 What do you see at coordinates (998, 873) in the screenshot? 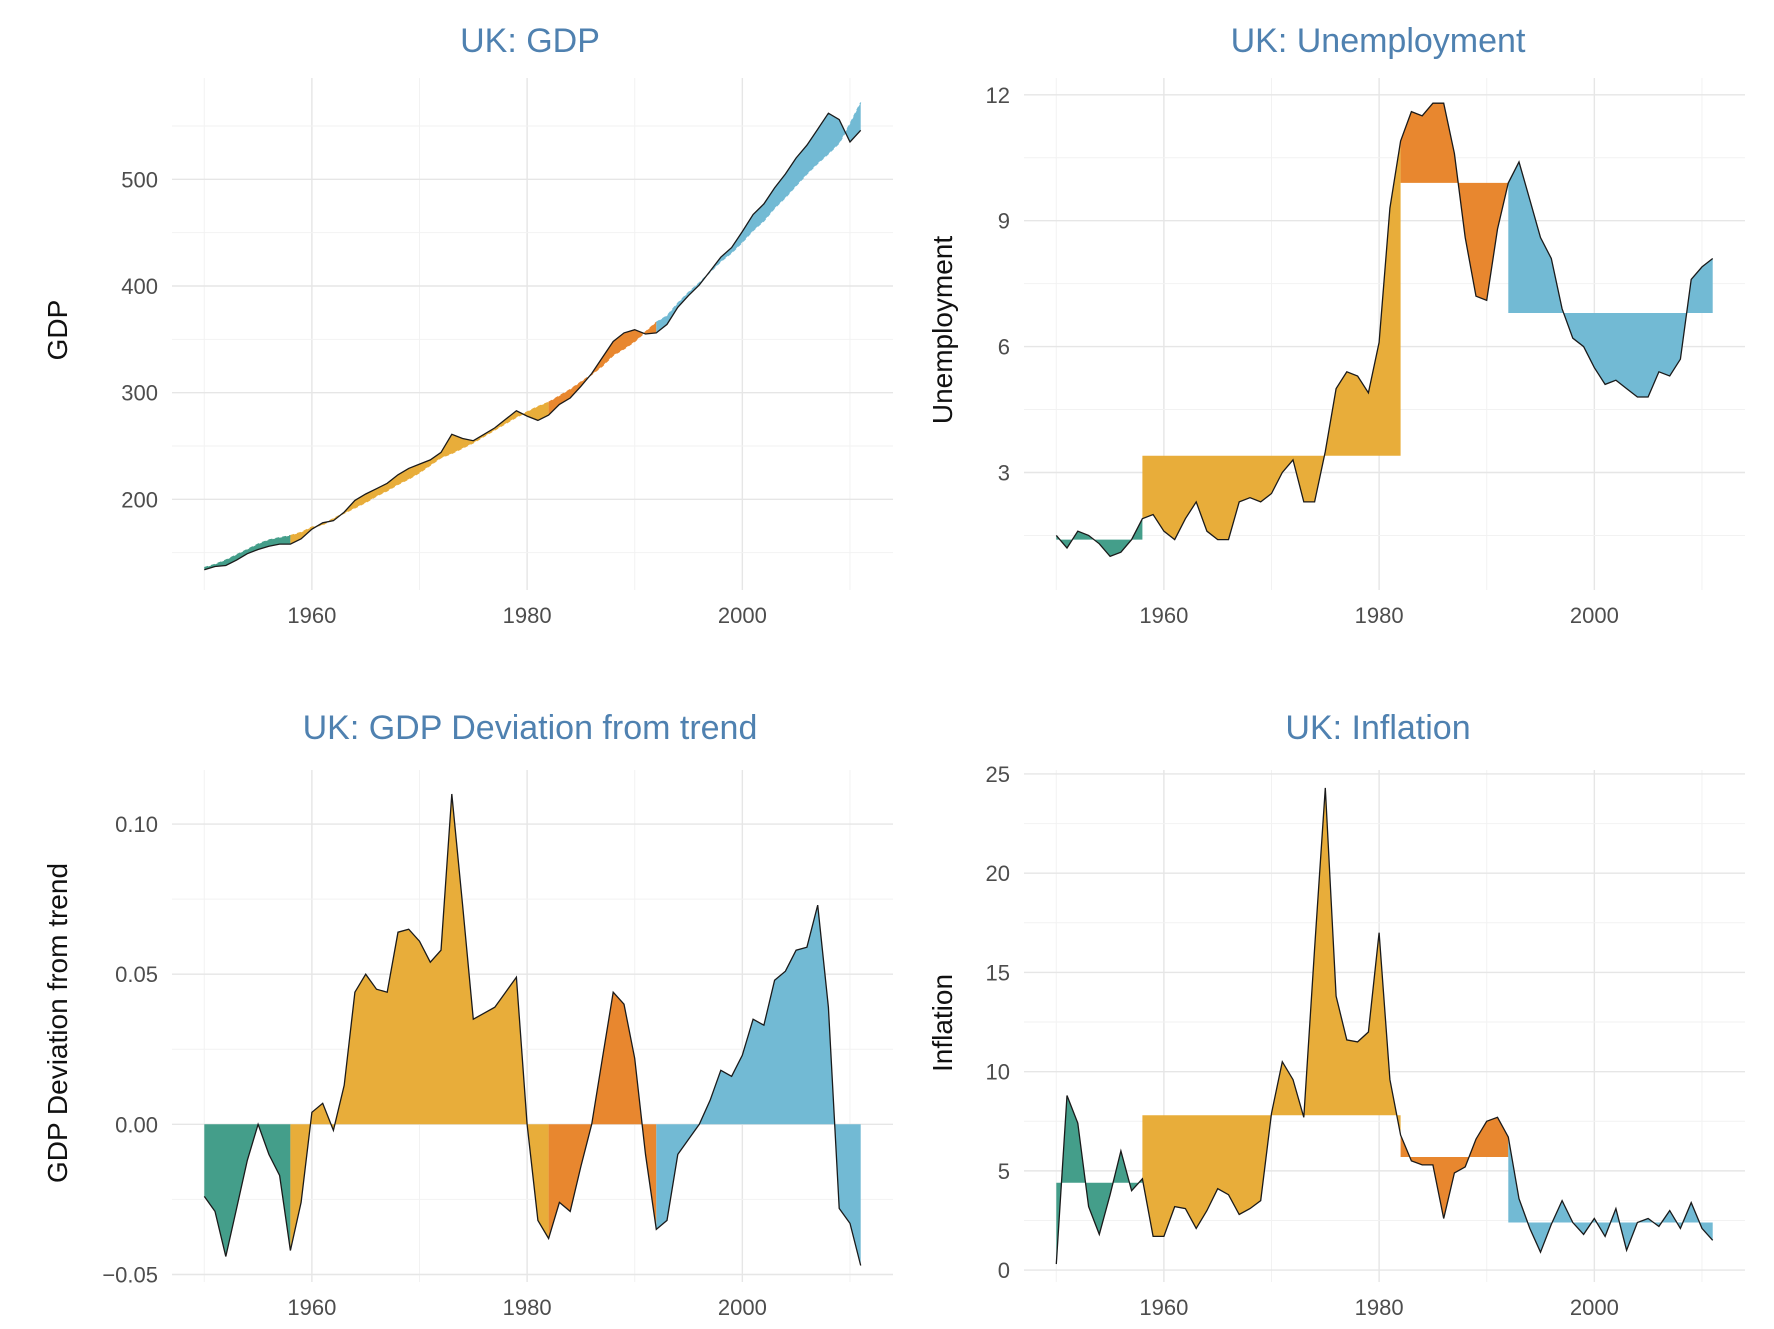
I see `y-tick-label: 20` at bounding box center [998, 873].